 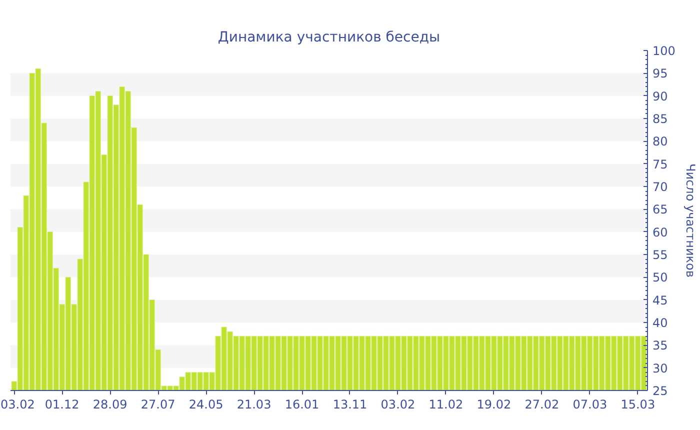 I want to click on y-axis-title: Число участников, so click(x=690, y=221).